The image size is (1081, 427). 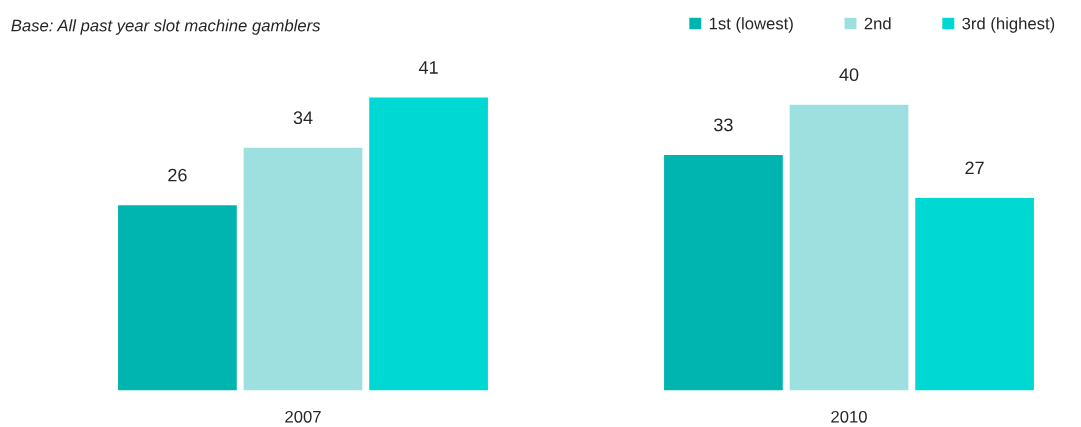 What do you see at coordinates (849, 416) in the screenshot?
I see `x-tick-label: 2010` at bounding box center [849, 416].